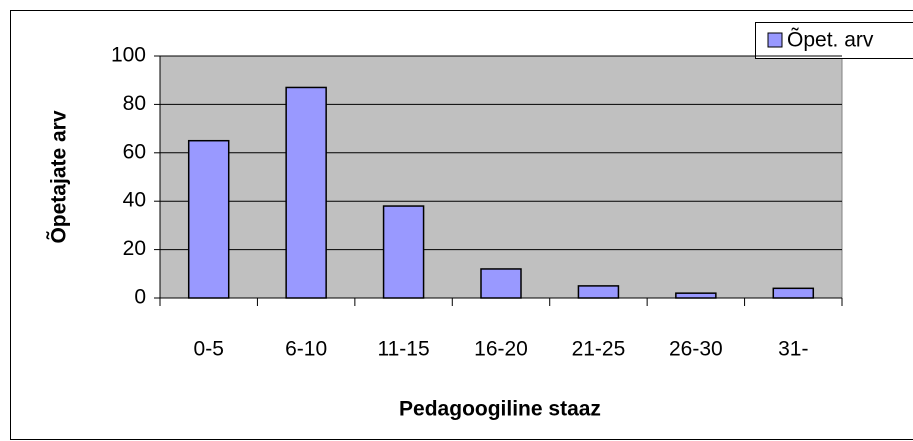 This screenshot has width=913, height=441. I want to click on y-tick-label: 80, so click(134, 103).